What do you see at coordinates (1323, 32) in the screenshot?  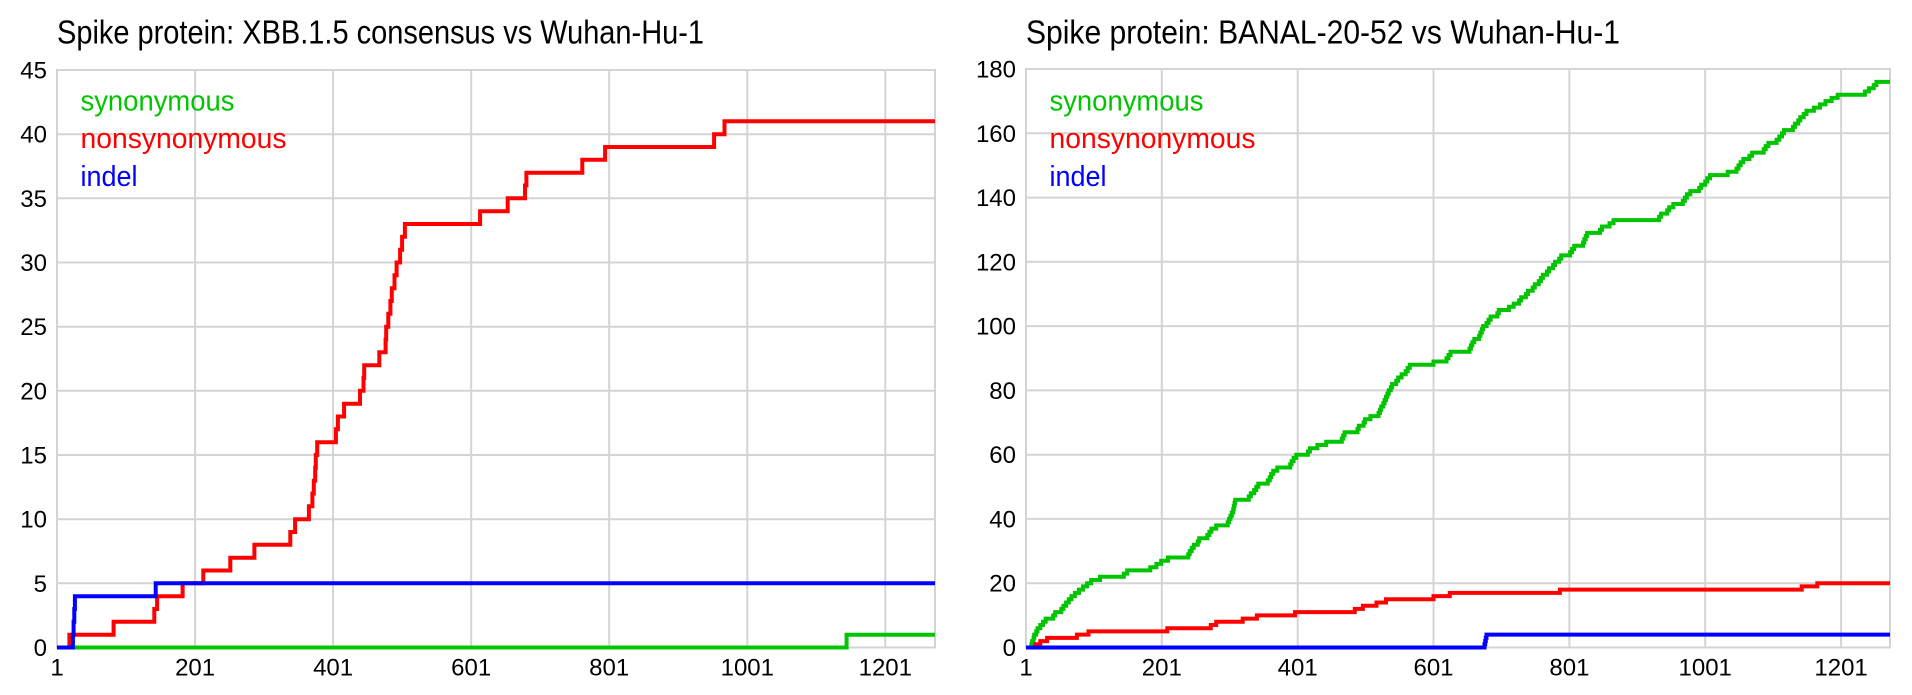 I see `svg-text:Spike protein: BANAL-20-52 vs: Spike protein: BANAL-20-52 vs Wuhan-Hu-1` at bounding box center [1323, 32].